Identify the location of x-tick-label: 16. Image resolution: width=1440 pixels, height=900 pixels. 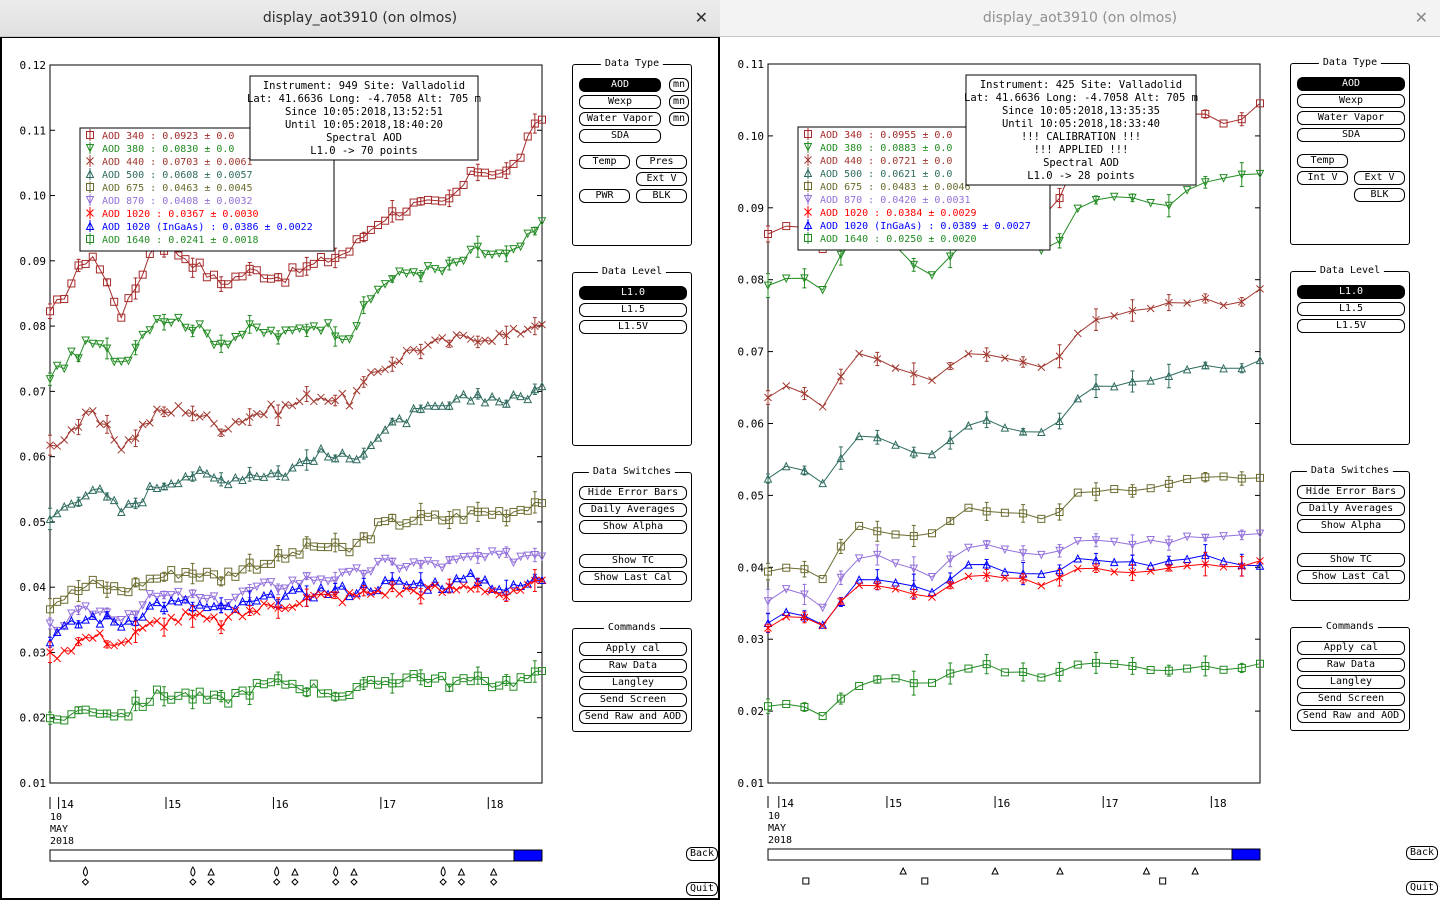
(281, 804).